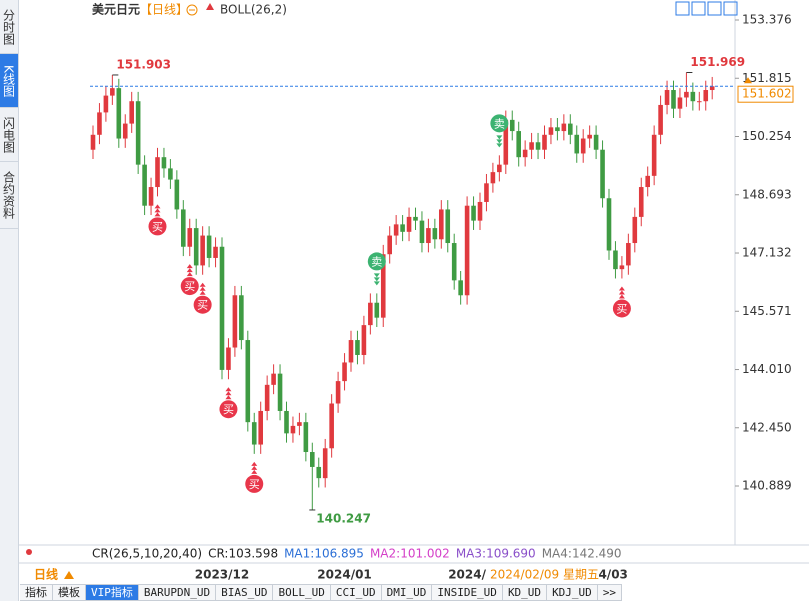 This screenshot has width=809, height=601. I want to click on zoom-icon, so click(192, 10).